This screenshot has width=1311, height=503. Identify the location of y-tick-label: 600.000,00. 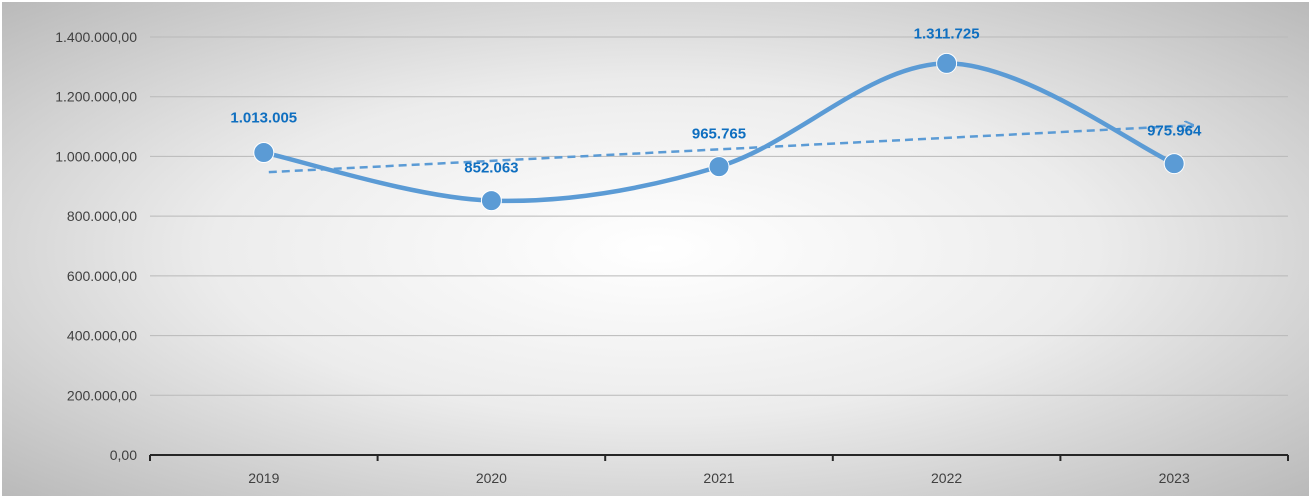
(102, 276).